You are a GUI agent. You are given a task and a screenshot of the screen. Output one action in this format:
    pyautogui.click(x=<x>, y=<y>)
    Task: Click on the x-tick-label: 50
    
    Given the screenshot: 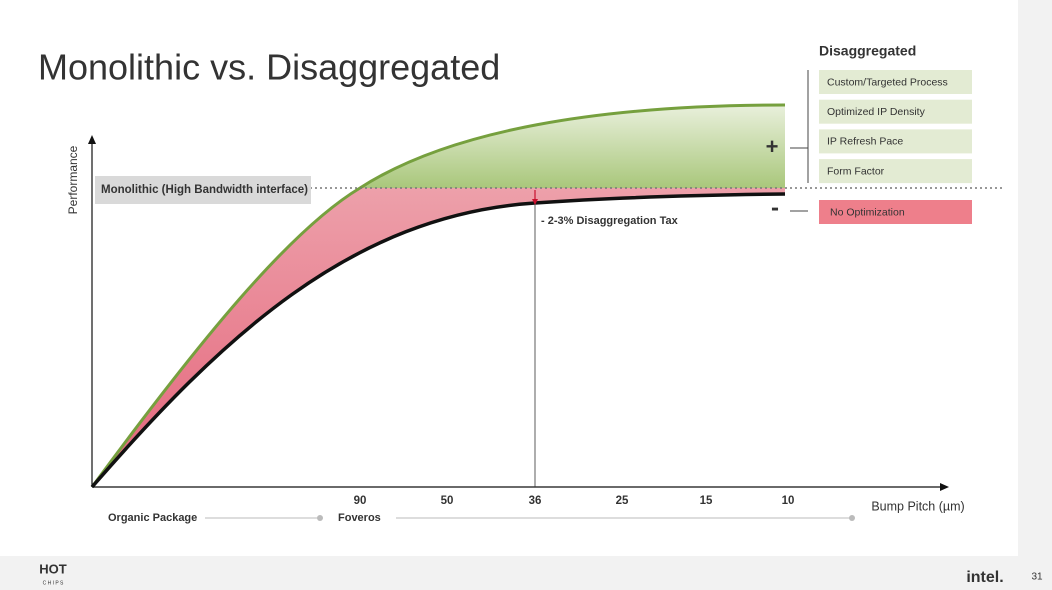 What is the action you would take?
    pyautogui.click(x=447, y=501)
    